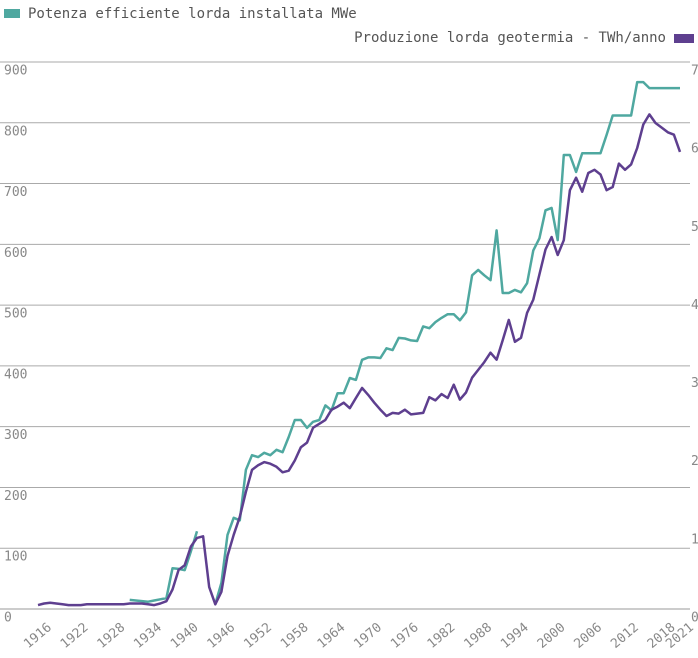 The width and height of the screenshot is (698, 658). I want to click on y-tick-label: 800, so click(15, 131).